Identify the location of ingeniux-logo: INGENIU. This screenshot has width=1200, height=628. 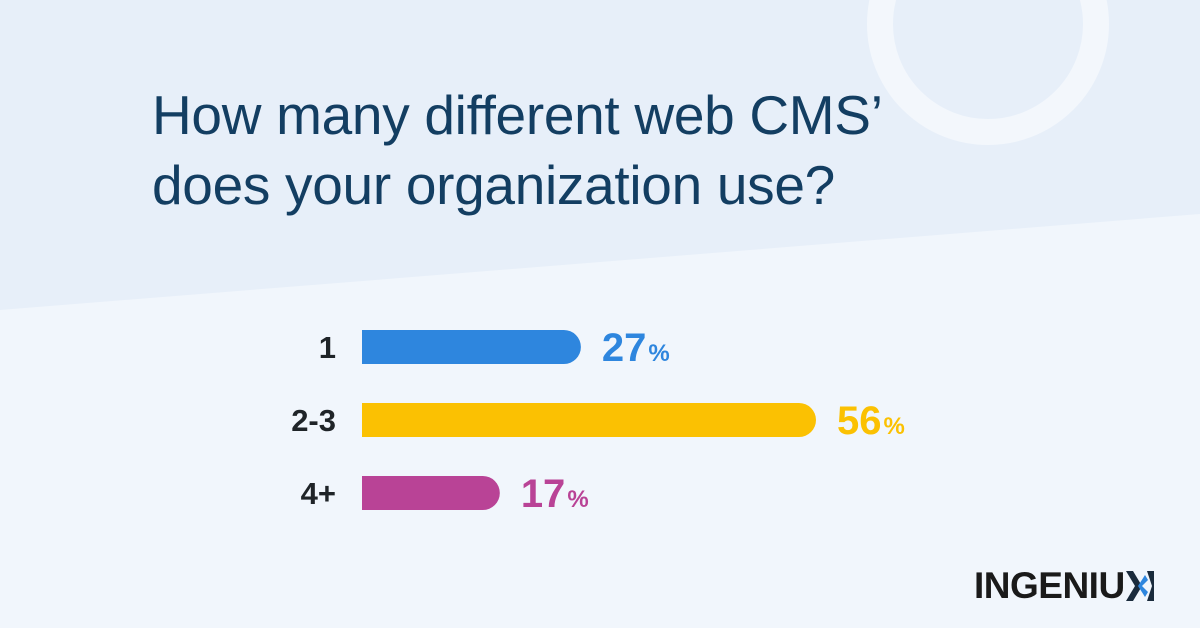
(1064, 586).